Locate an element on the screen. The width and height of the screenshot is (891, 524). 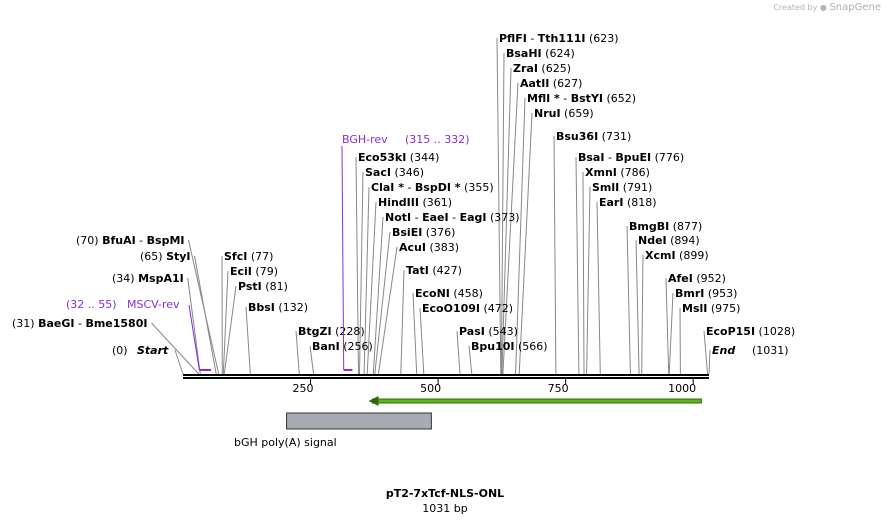
site-label: (34) MspA1I is located at coordinates (148, 278).